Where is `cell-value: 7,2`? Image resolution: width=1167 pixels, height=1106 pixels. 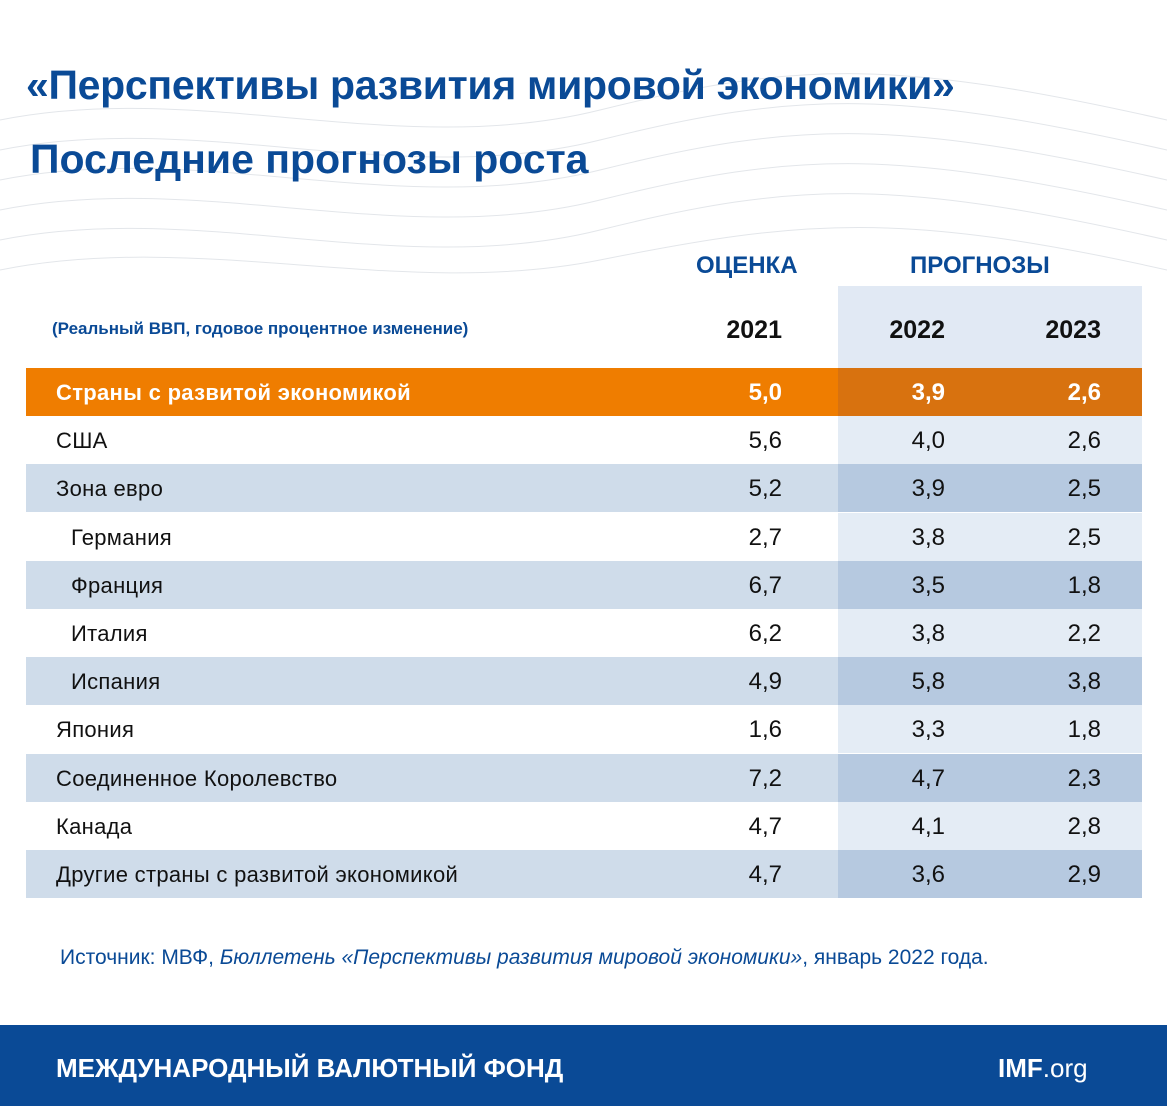 cell-value: 7,2 is located at coordinates (765, 778).